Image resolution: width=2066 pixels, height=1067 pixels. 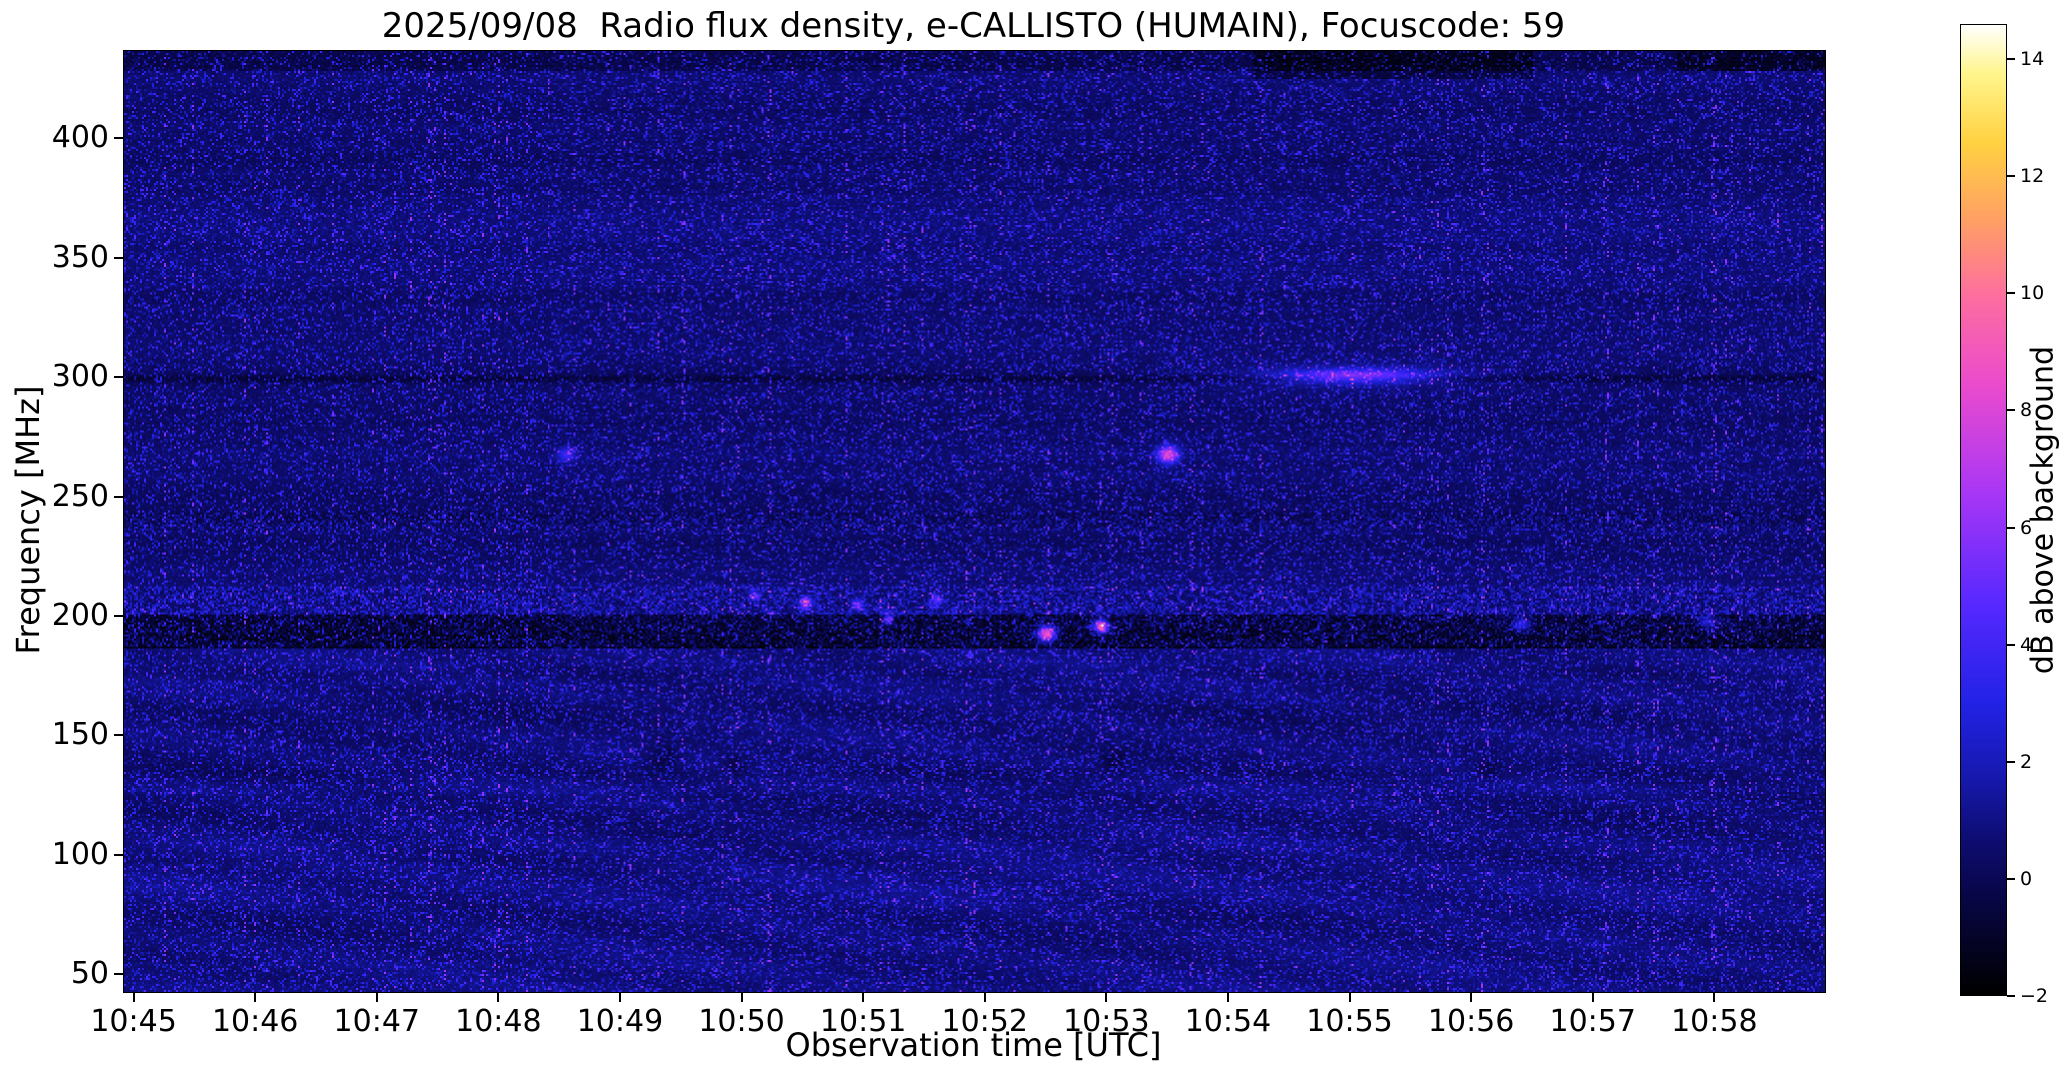 I want to click on colorbar-tick-label: 8, so click(x=2026, y=410).